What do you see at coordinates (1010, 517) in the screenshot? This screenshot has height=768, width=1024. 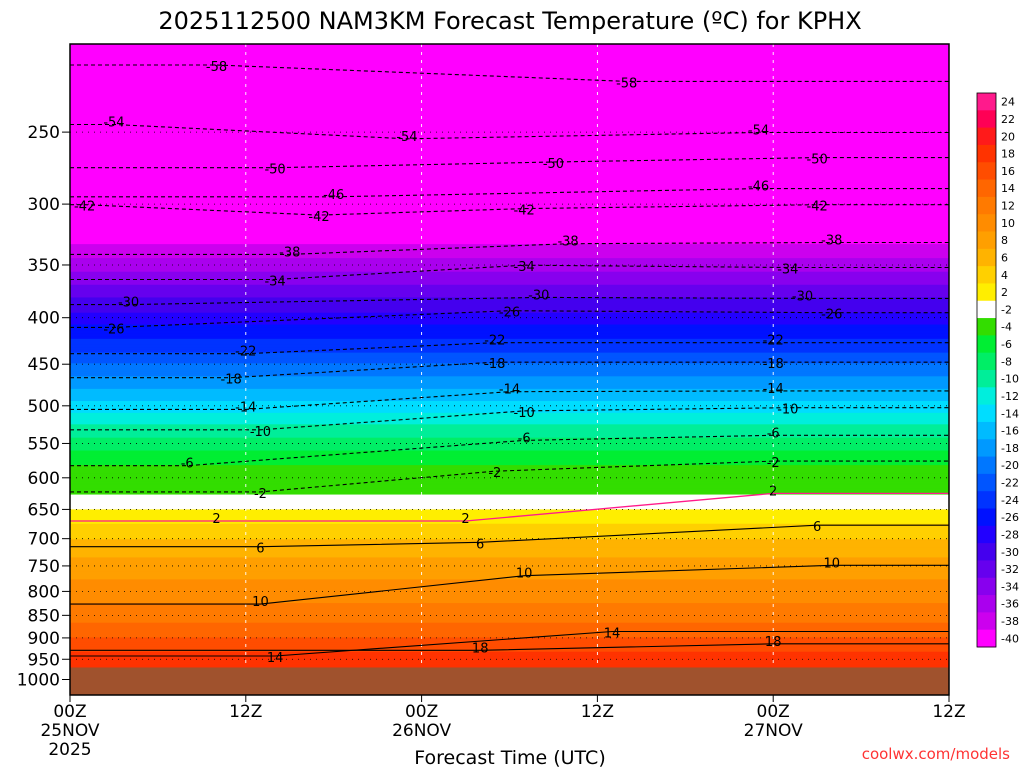 I see `colorbar-label: -26` at bounding box center [1010, 517].